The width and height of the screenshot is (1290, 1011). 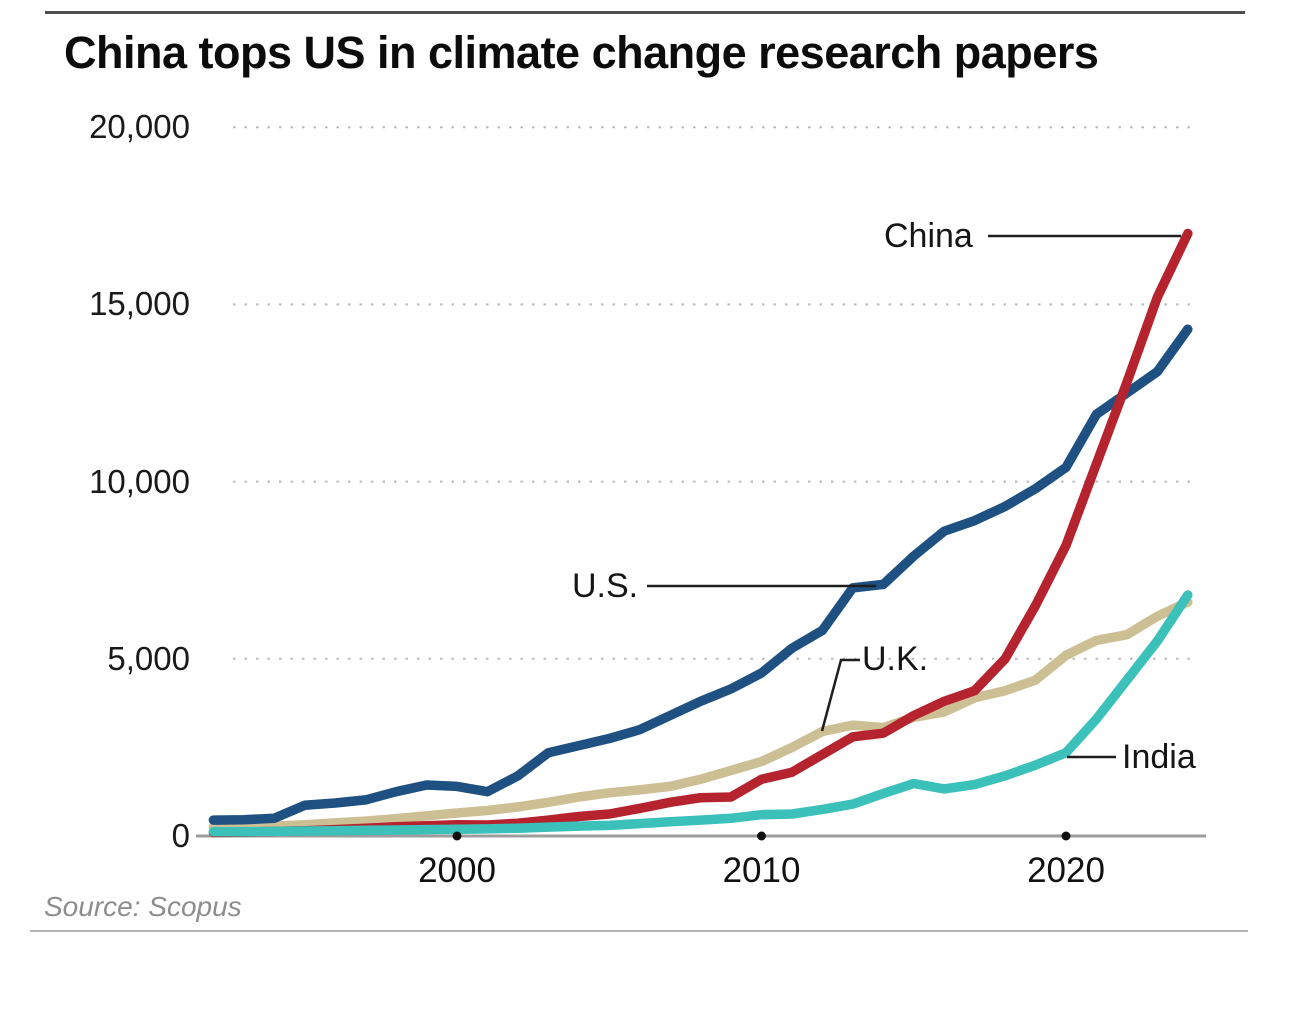 What do you see at coordinates (645, 12) in the screenshot?
I see `top-divider` at bounding box center [645, 12].